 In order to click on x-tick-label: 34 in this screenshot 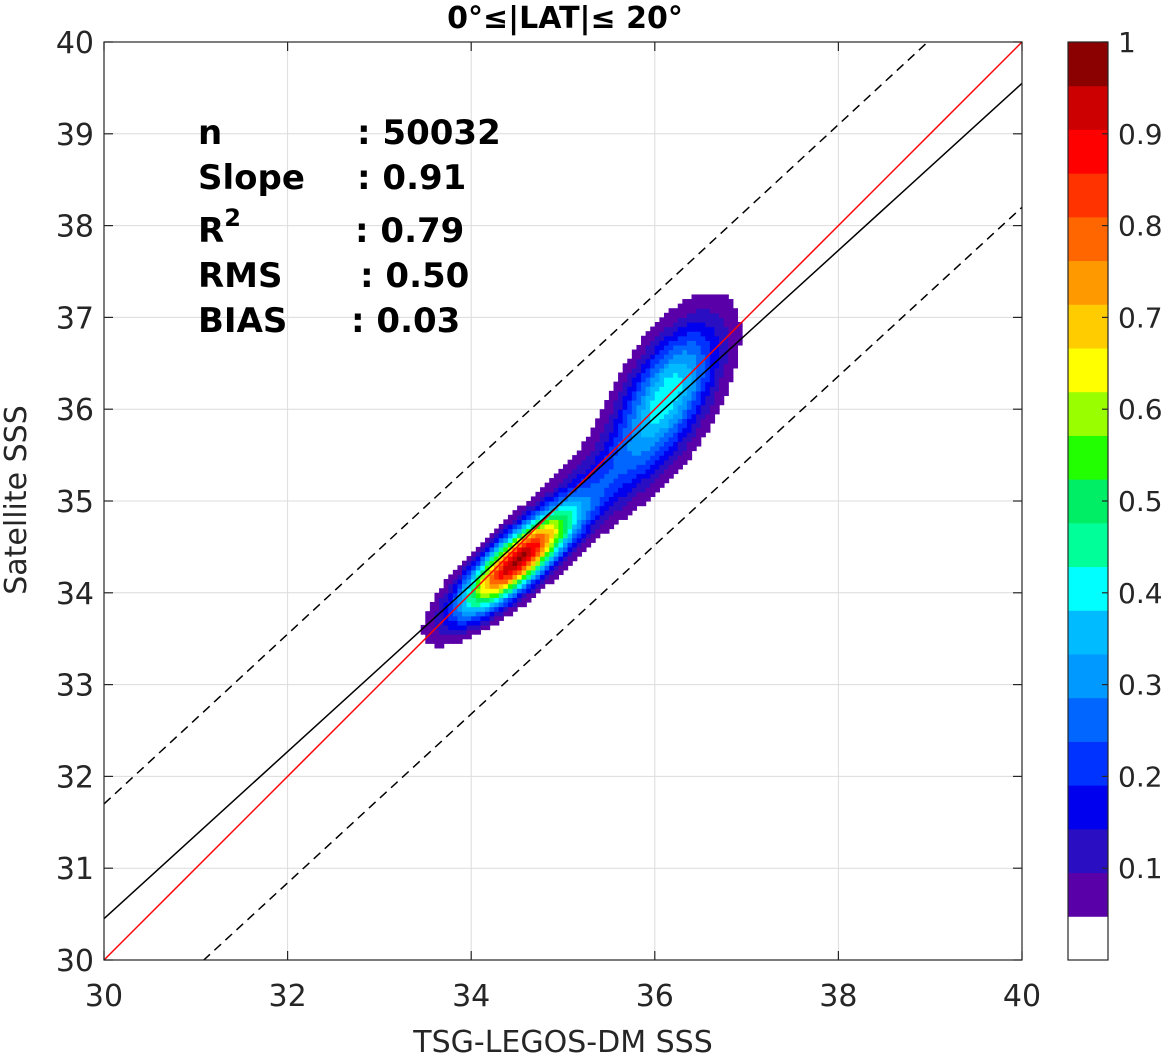, I will do `click(471, 996)`.